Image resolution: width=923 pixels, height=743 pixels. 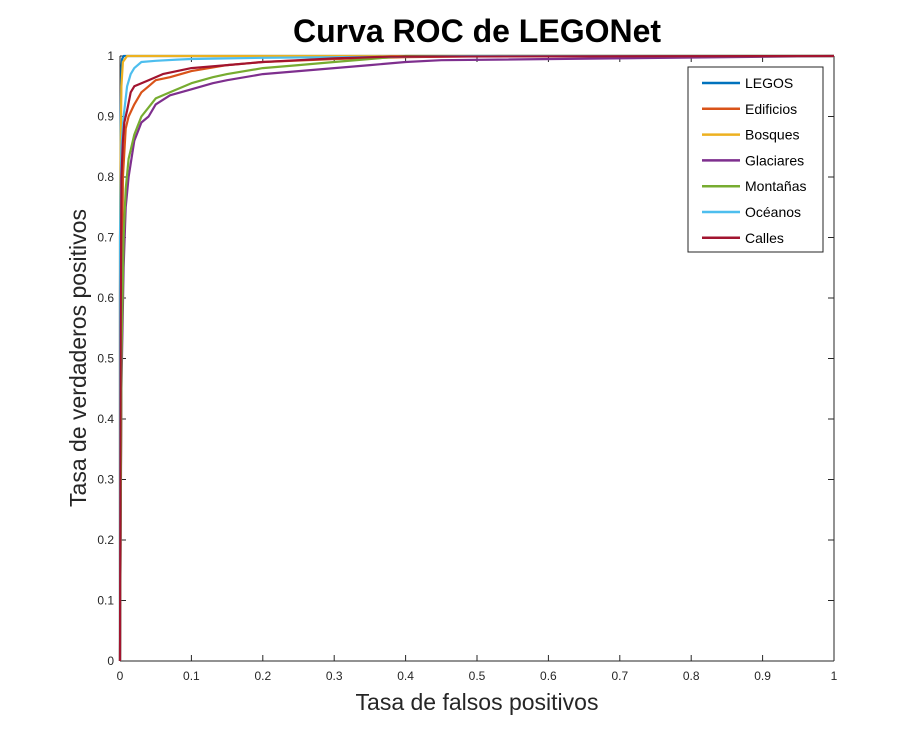 I want to click on x-tick-label: 0.7, so click(x=619, y=676).